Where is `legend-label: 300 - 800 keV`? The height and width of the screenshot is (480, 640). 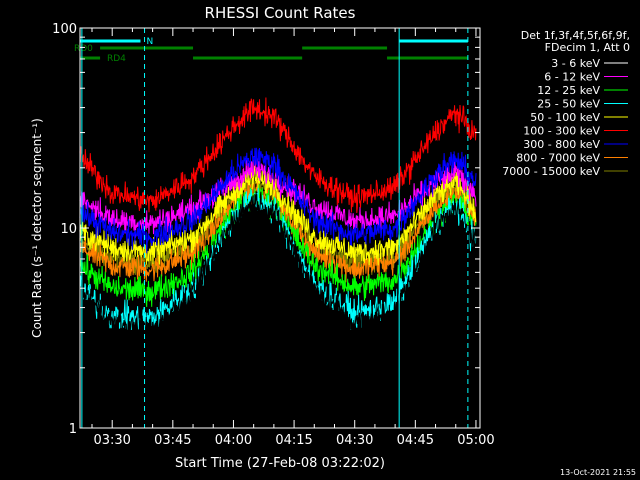
legend-label: 300 - 800 keV is located at coordinates (561, 144).